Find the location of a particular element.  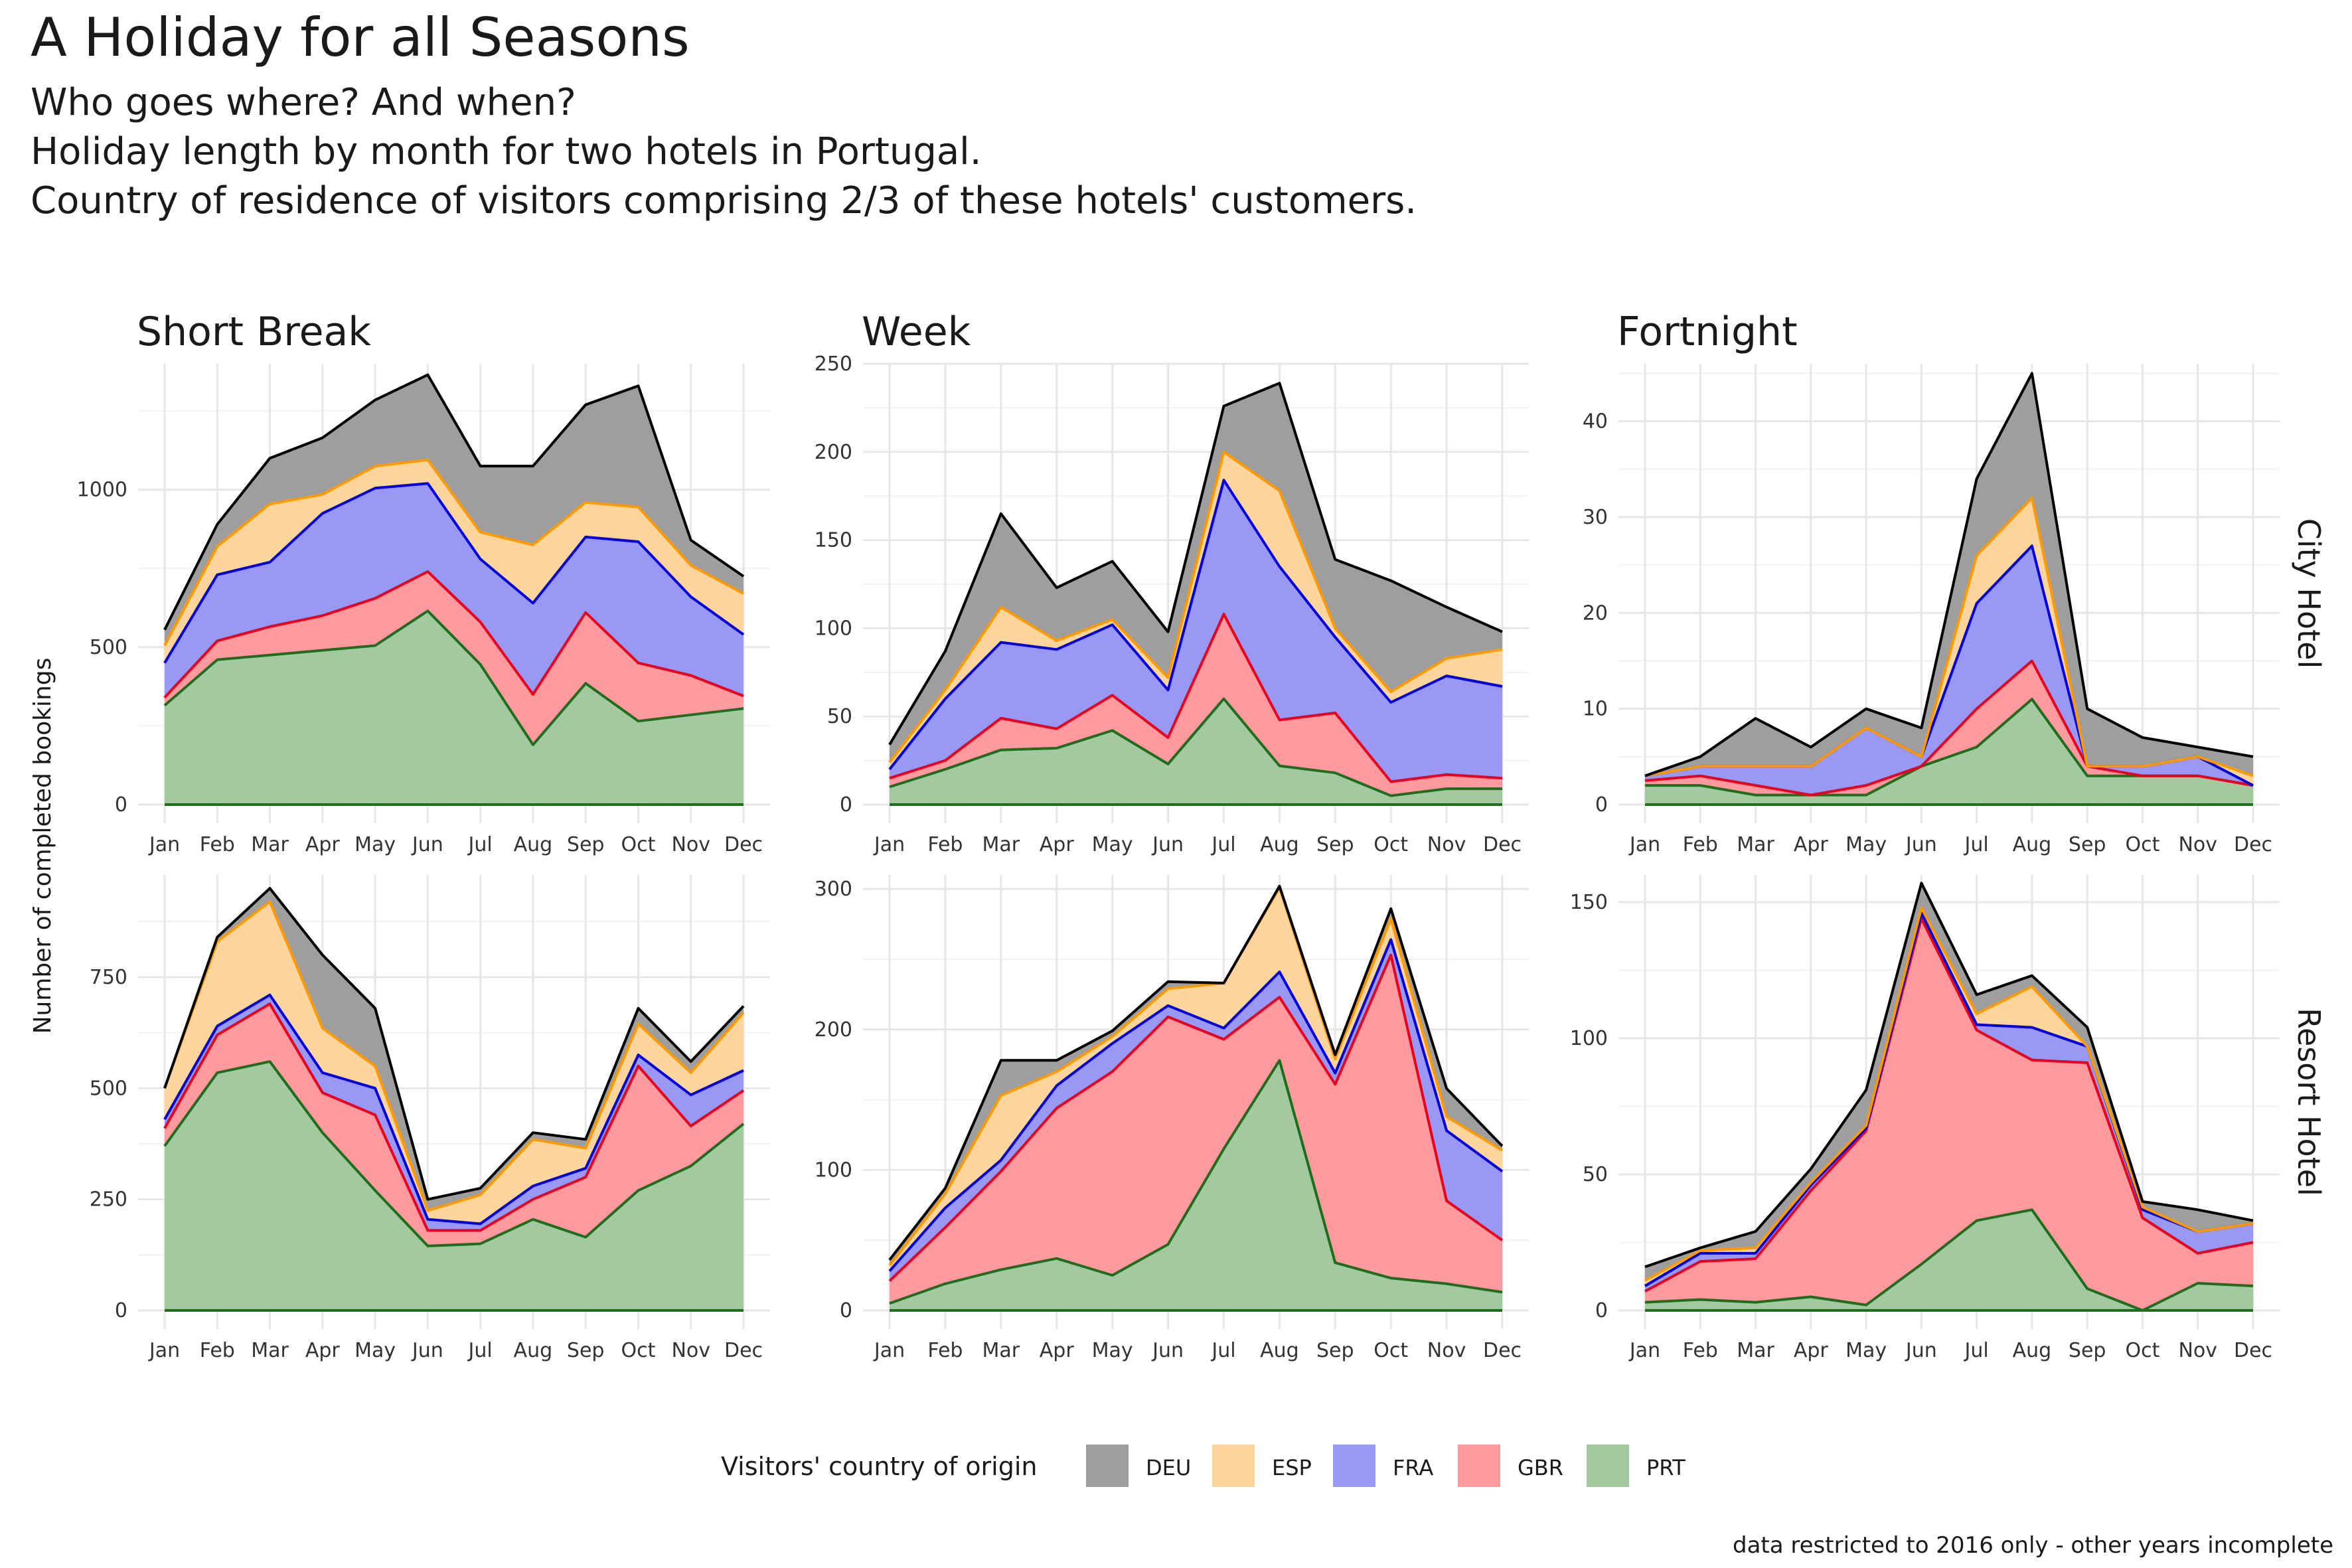

legend-label: ESP is located at coordinates (1292, 1468).